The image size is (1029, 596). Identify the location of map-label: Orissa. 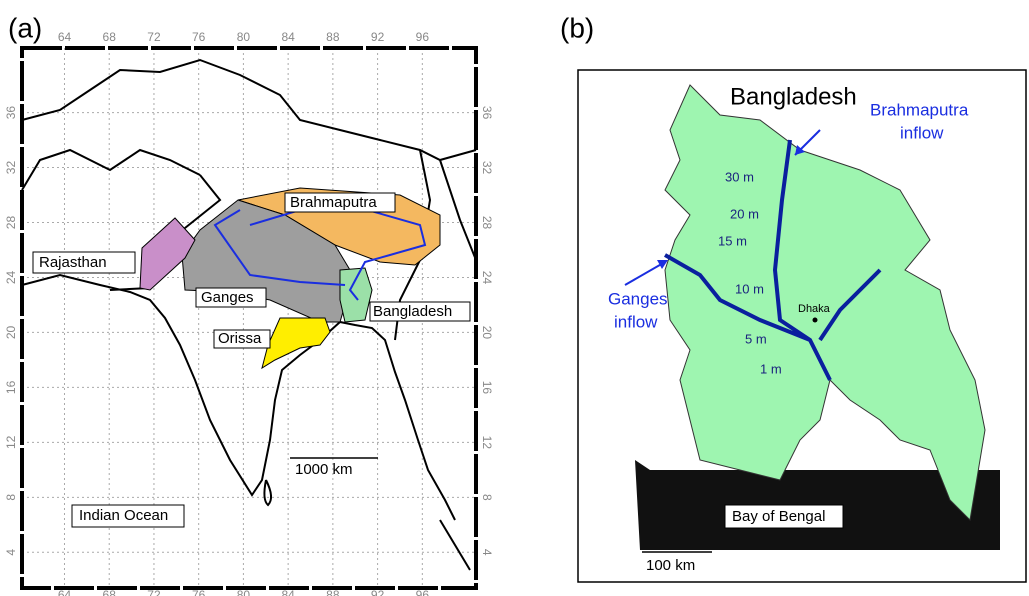
(240, 338).